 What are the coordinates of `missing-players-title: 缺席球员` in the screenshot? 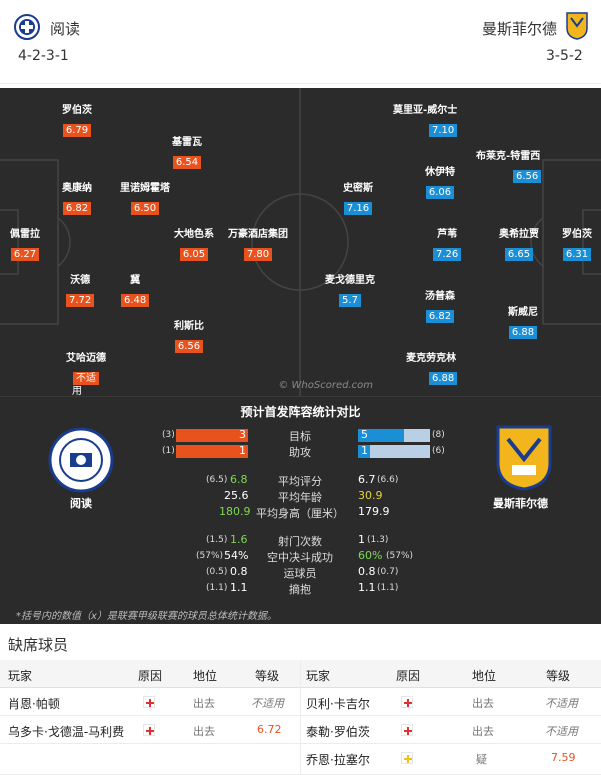 It's located at (38, 645).